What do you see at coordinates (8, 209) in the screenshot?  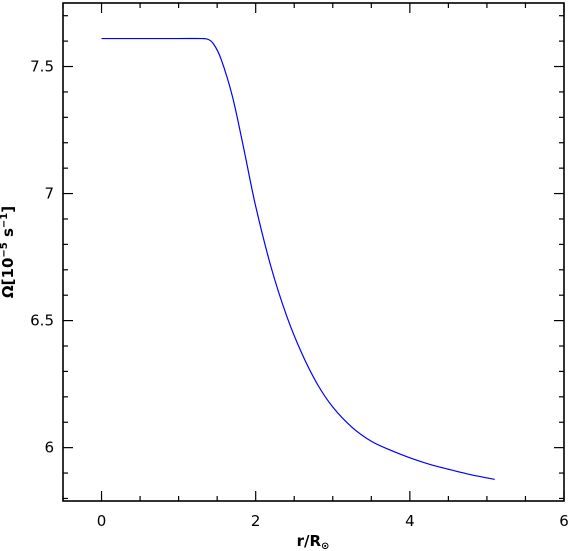 I see `y-axis-title-end: ]` at bounding box center [8, 209].